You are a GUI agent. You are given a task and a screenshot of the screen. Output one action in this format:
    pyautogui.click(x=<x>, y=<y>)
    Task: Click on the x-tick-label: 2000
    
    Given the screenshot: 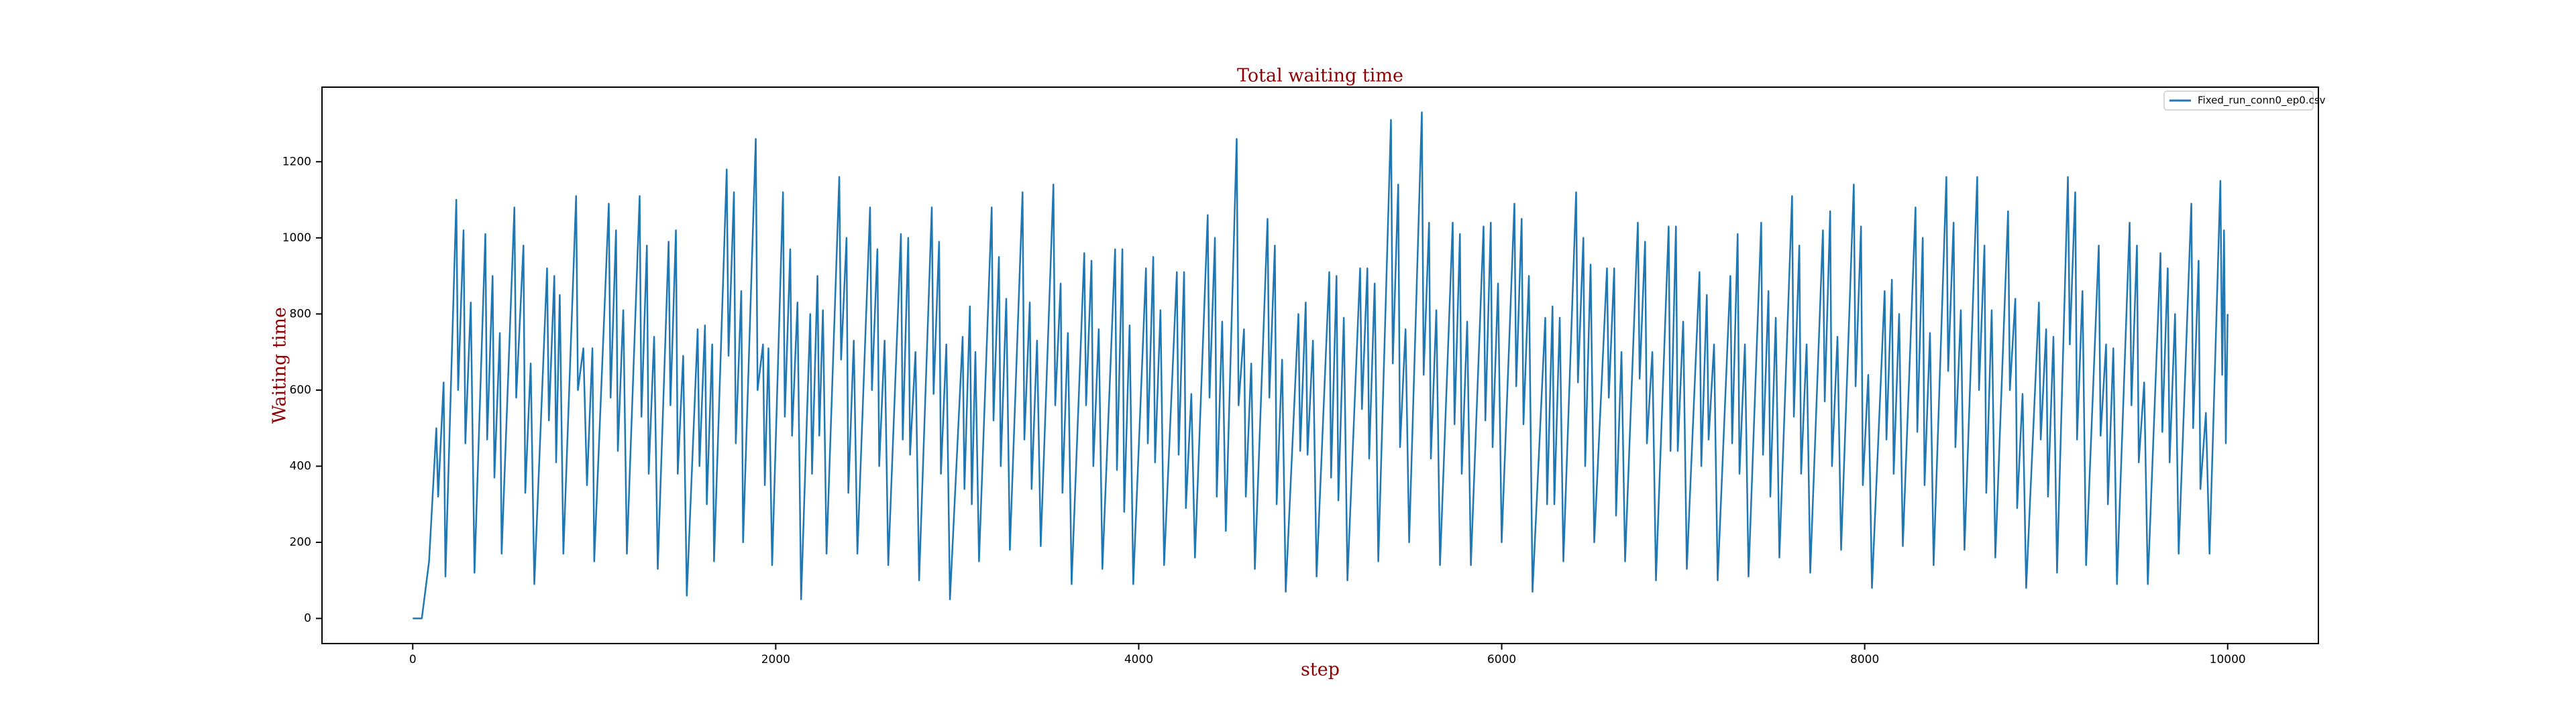 What is the action you would take?
    pyautogui.click(x=775, y=659)
    